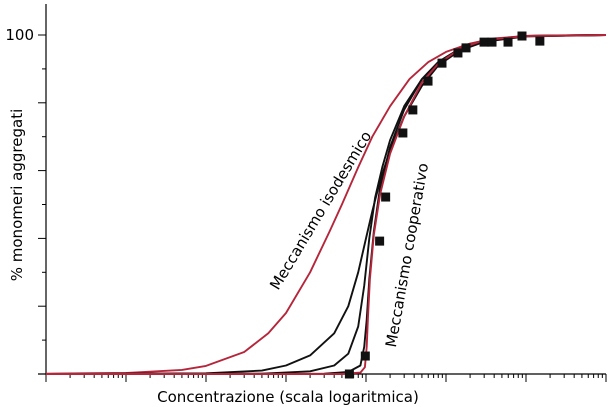  Describe the element at coordinates (17, 195) in the screenshot. I see `y-axis-label: % monomeri aggregati` at that location.